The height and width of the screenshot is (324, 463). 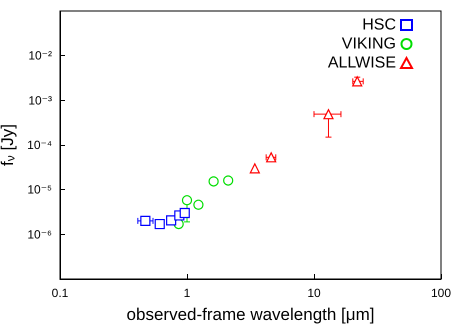 I want to click on y-tick-label: 10⁻³, so click(x=40, y=100).